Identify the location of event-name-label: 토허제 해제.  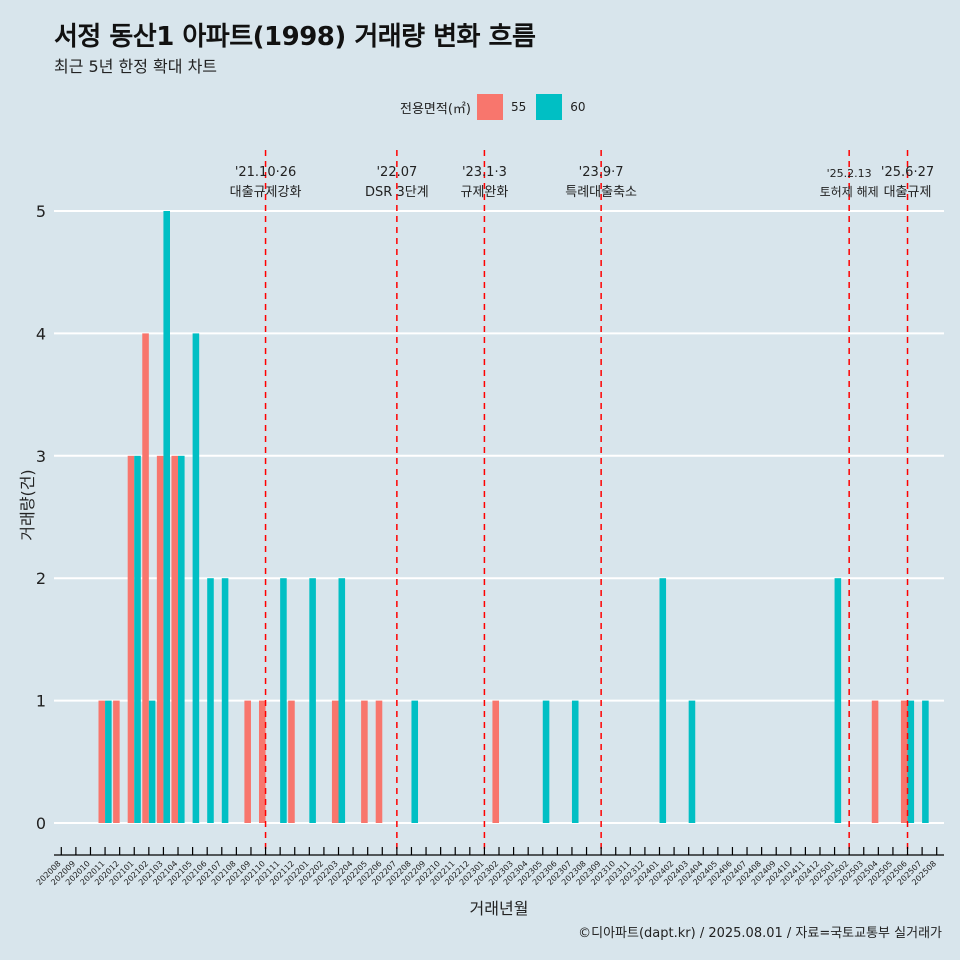
(849, 192).